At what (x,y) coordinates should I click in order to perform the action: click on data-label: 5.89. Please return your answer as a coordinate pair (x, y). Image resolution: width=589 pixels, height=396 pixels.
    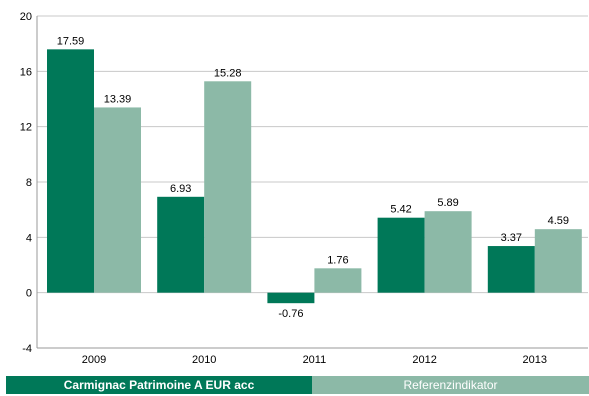
    Looking at the image, I should click on (447, 203).